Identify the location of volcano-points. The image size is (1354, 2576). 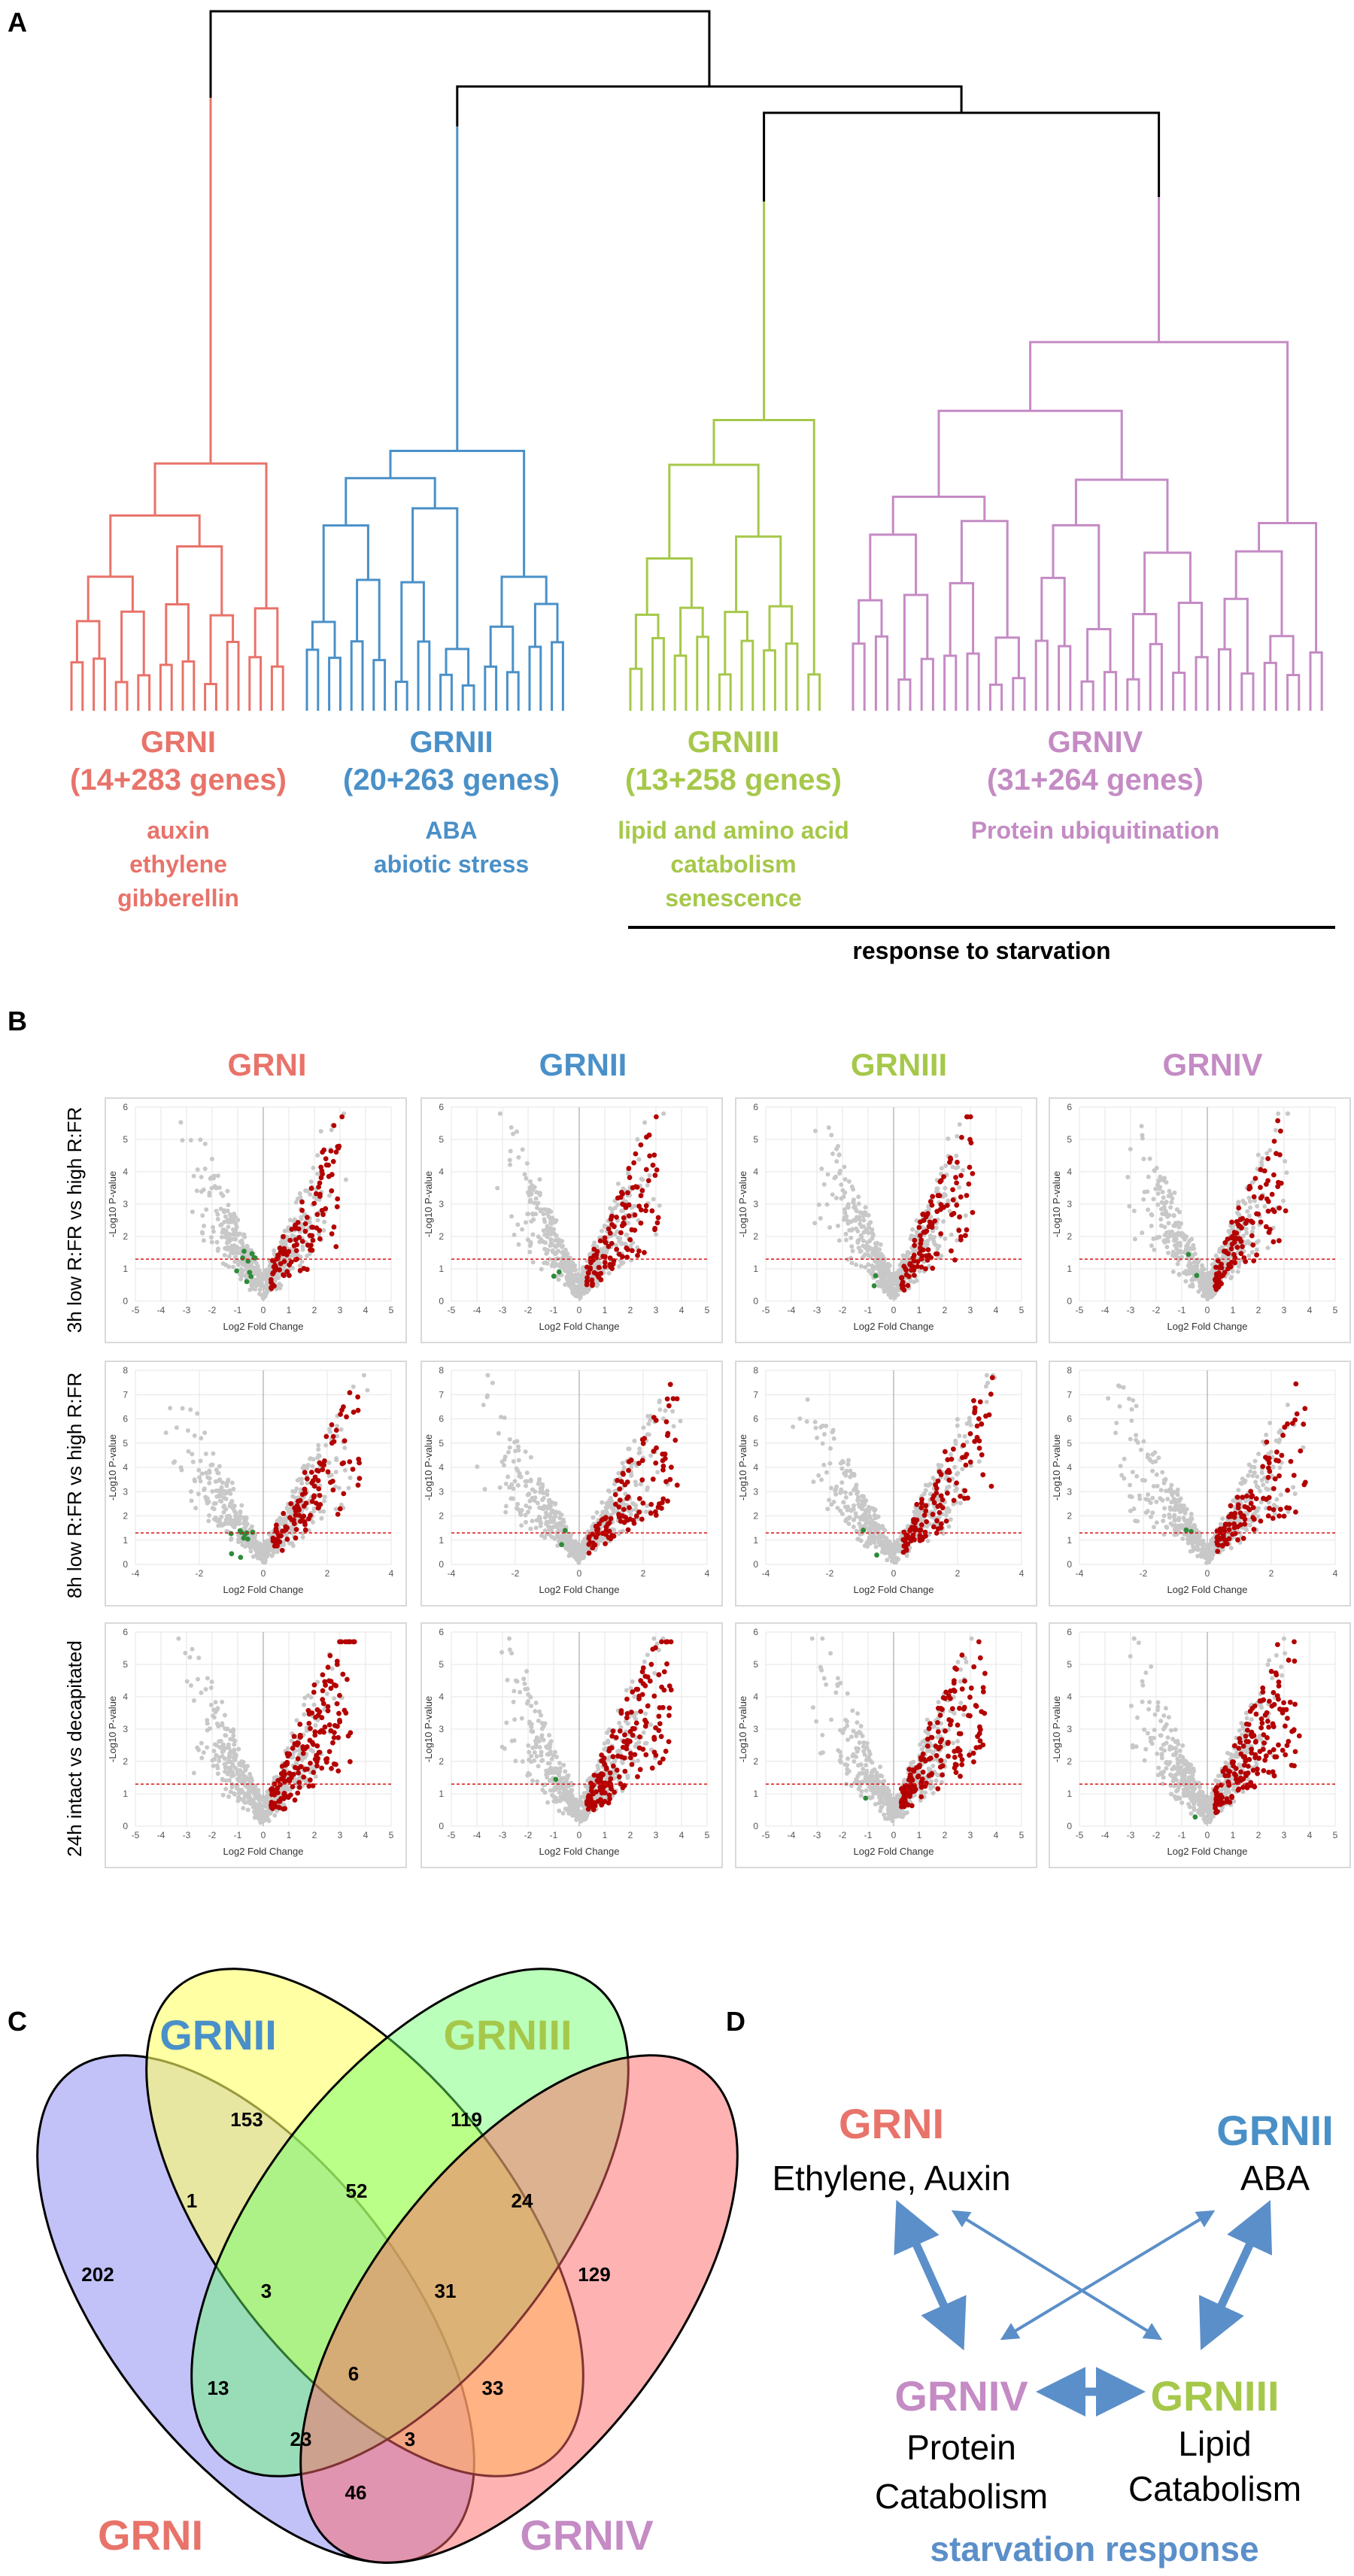
(580, 1205).